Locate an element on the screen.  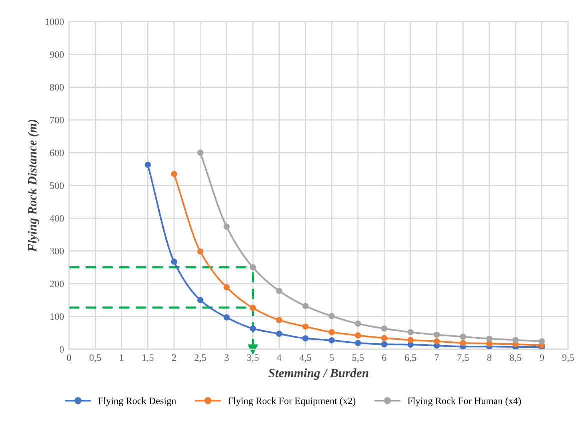
legend-label: Flying Rock Design is located at coordinates (137, 402).